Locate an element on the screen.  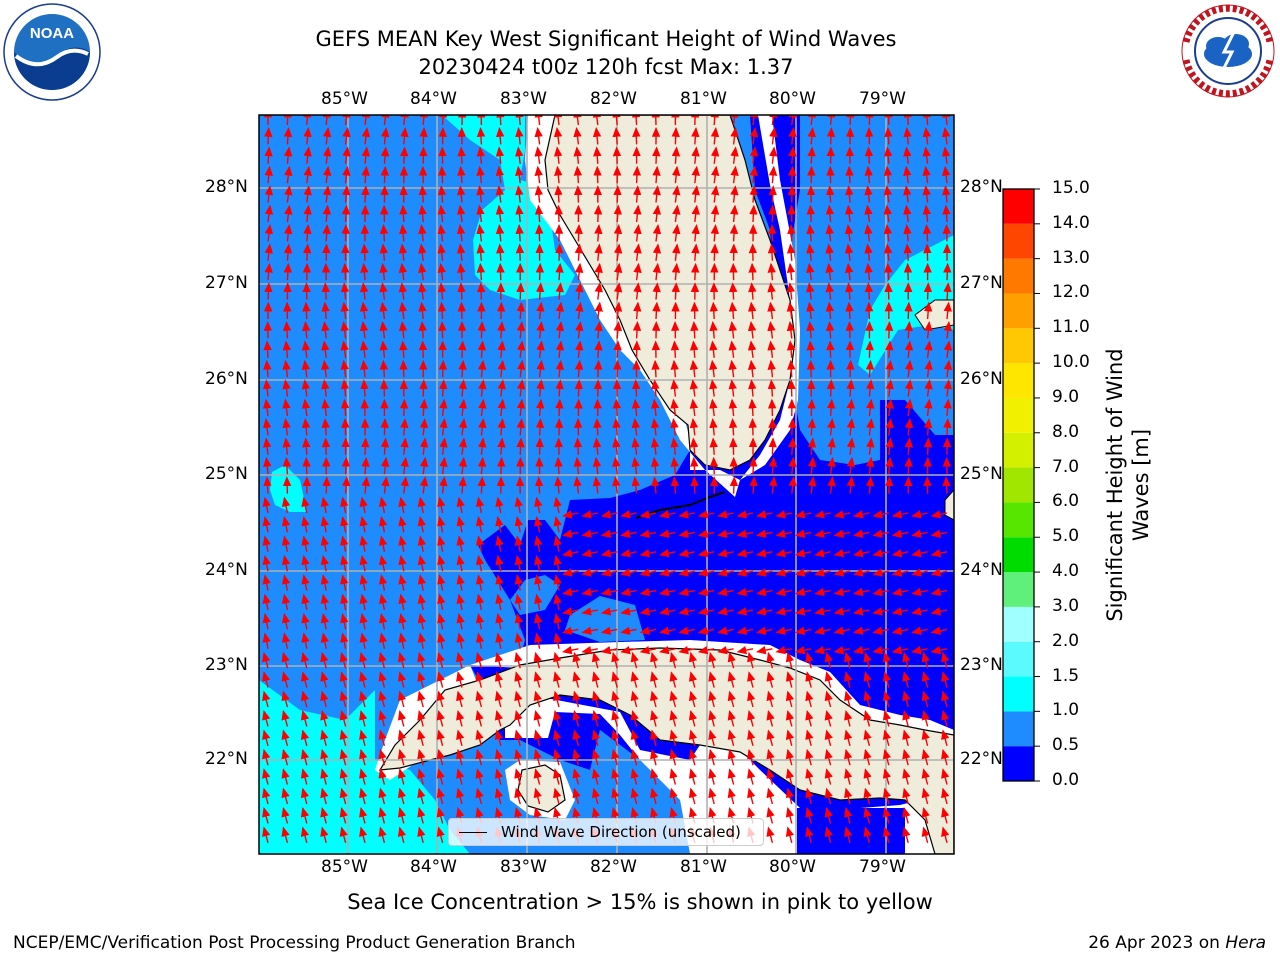
colorbar-tick-label: 1.0 is located at coordinates (1066, 710).